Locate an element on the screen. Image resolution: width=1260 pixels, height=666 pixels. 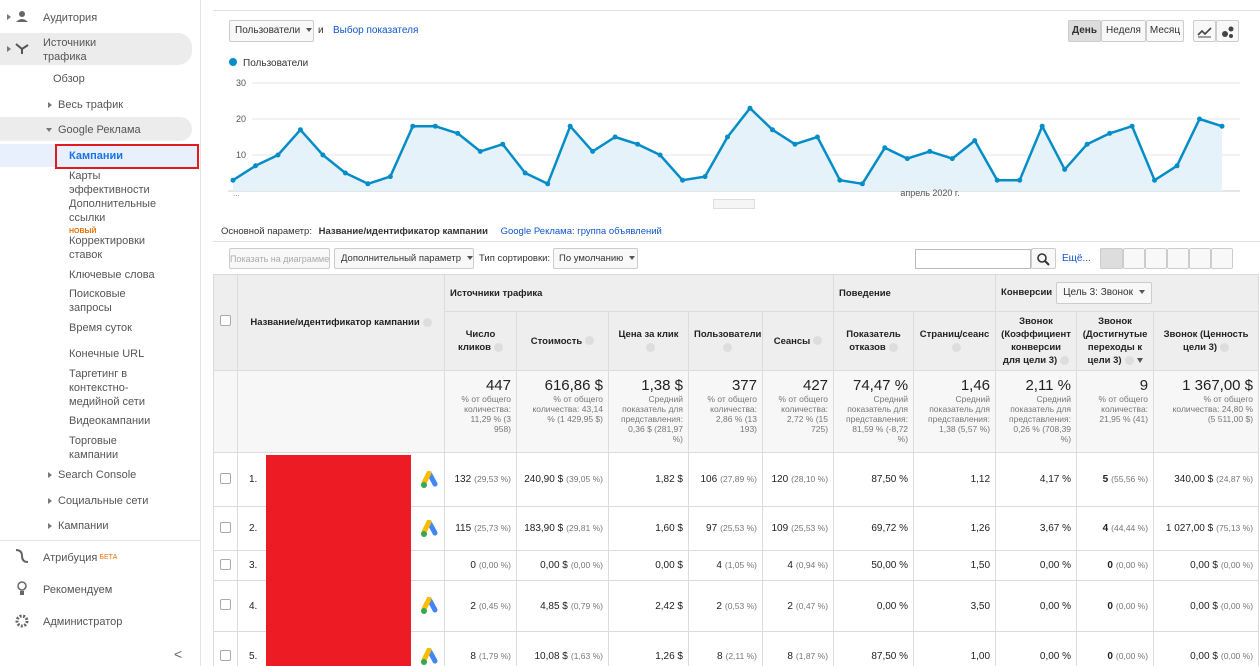
arrow is located at coordinates (50, 501).